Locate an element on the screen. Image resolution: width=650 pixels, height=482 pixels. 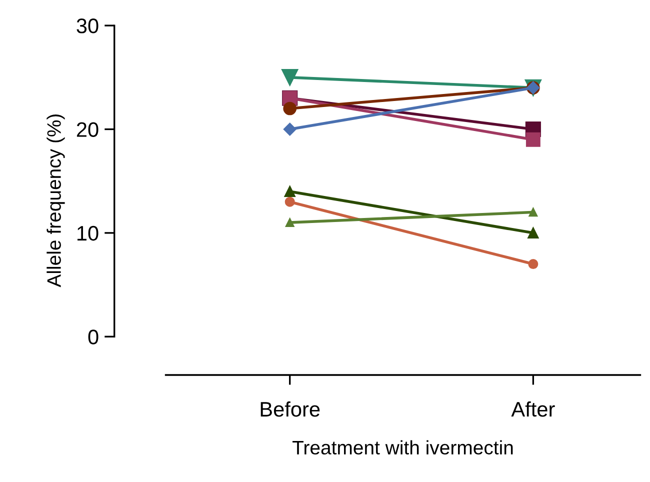
x-axis-title: Treatment with ivermectin is located at coordinates (402, 447).